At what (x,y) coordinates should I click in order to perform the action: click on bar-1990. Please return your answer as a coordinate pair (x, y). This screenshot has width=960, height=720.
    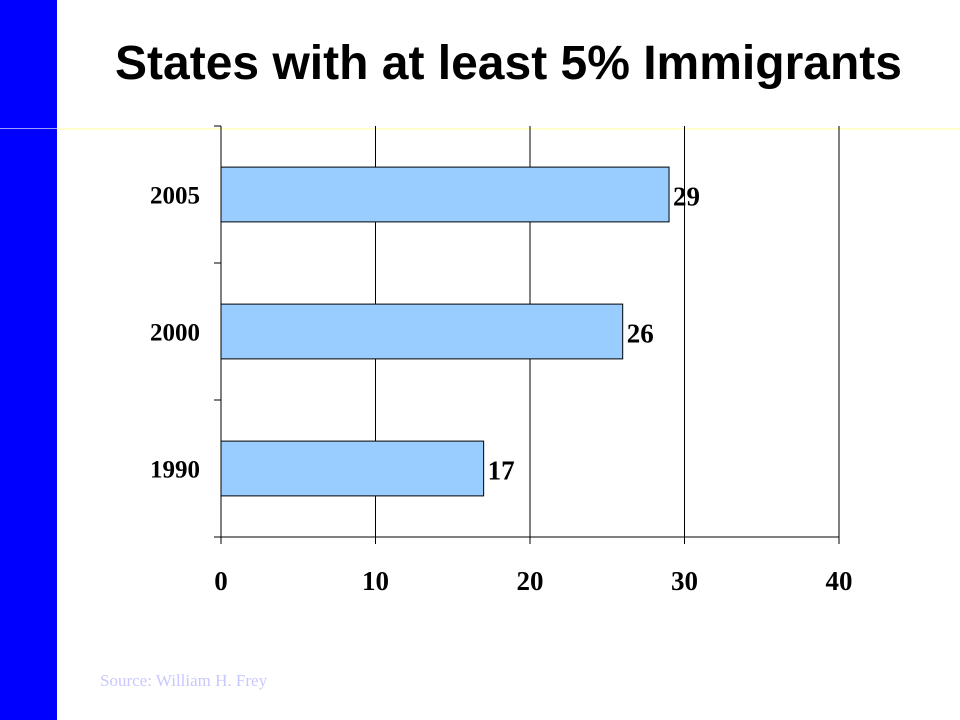
    Looking at the image, I should click on (352, 468).